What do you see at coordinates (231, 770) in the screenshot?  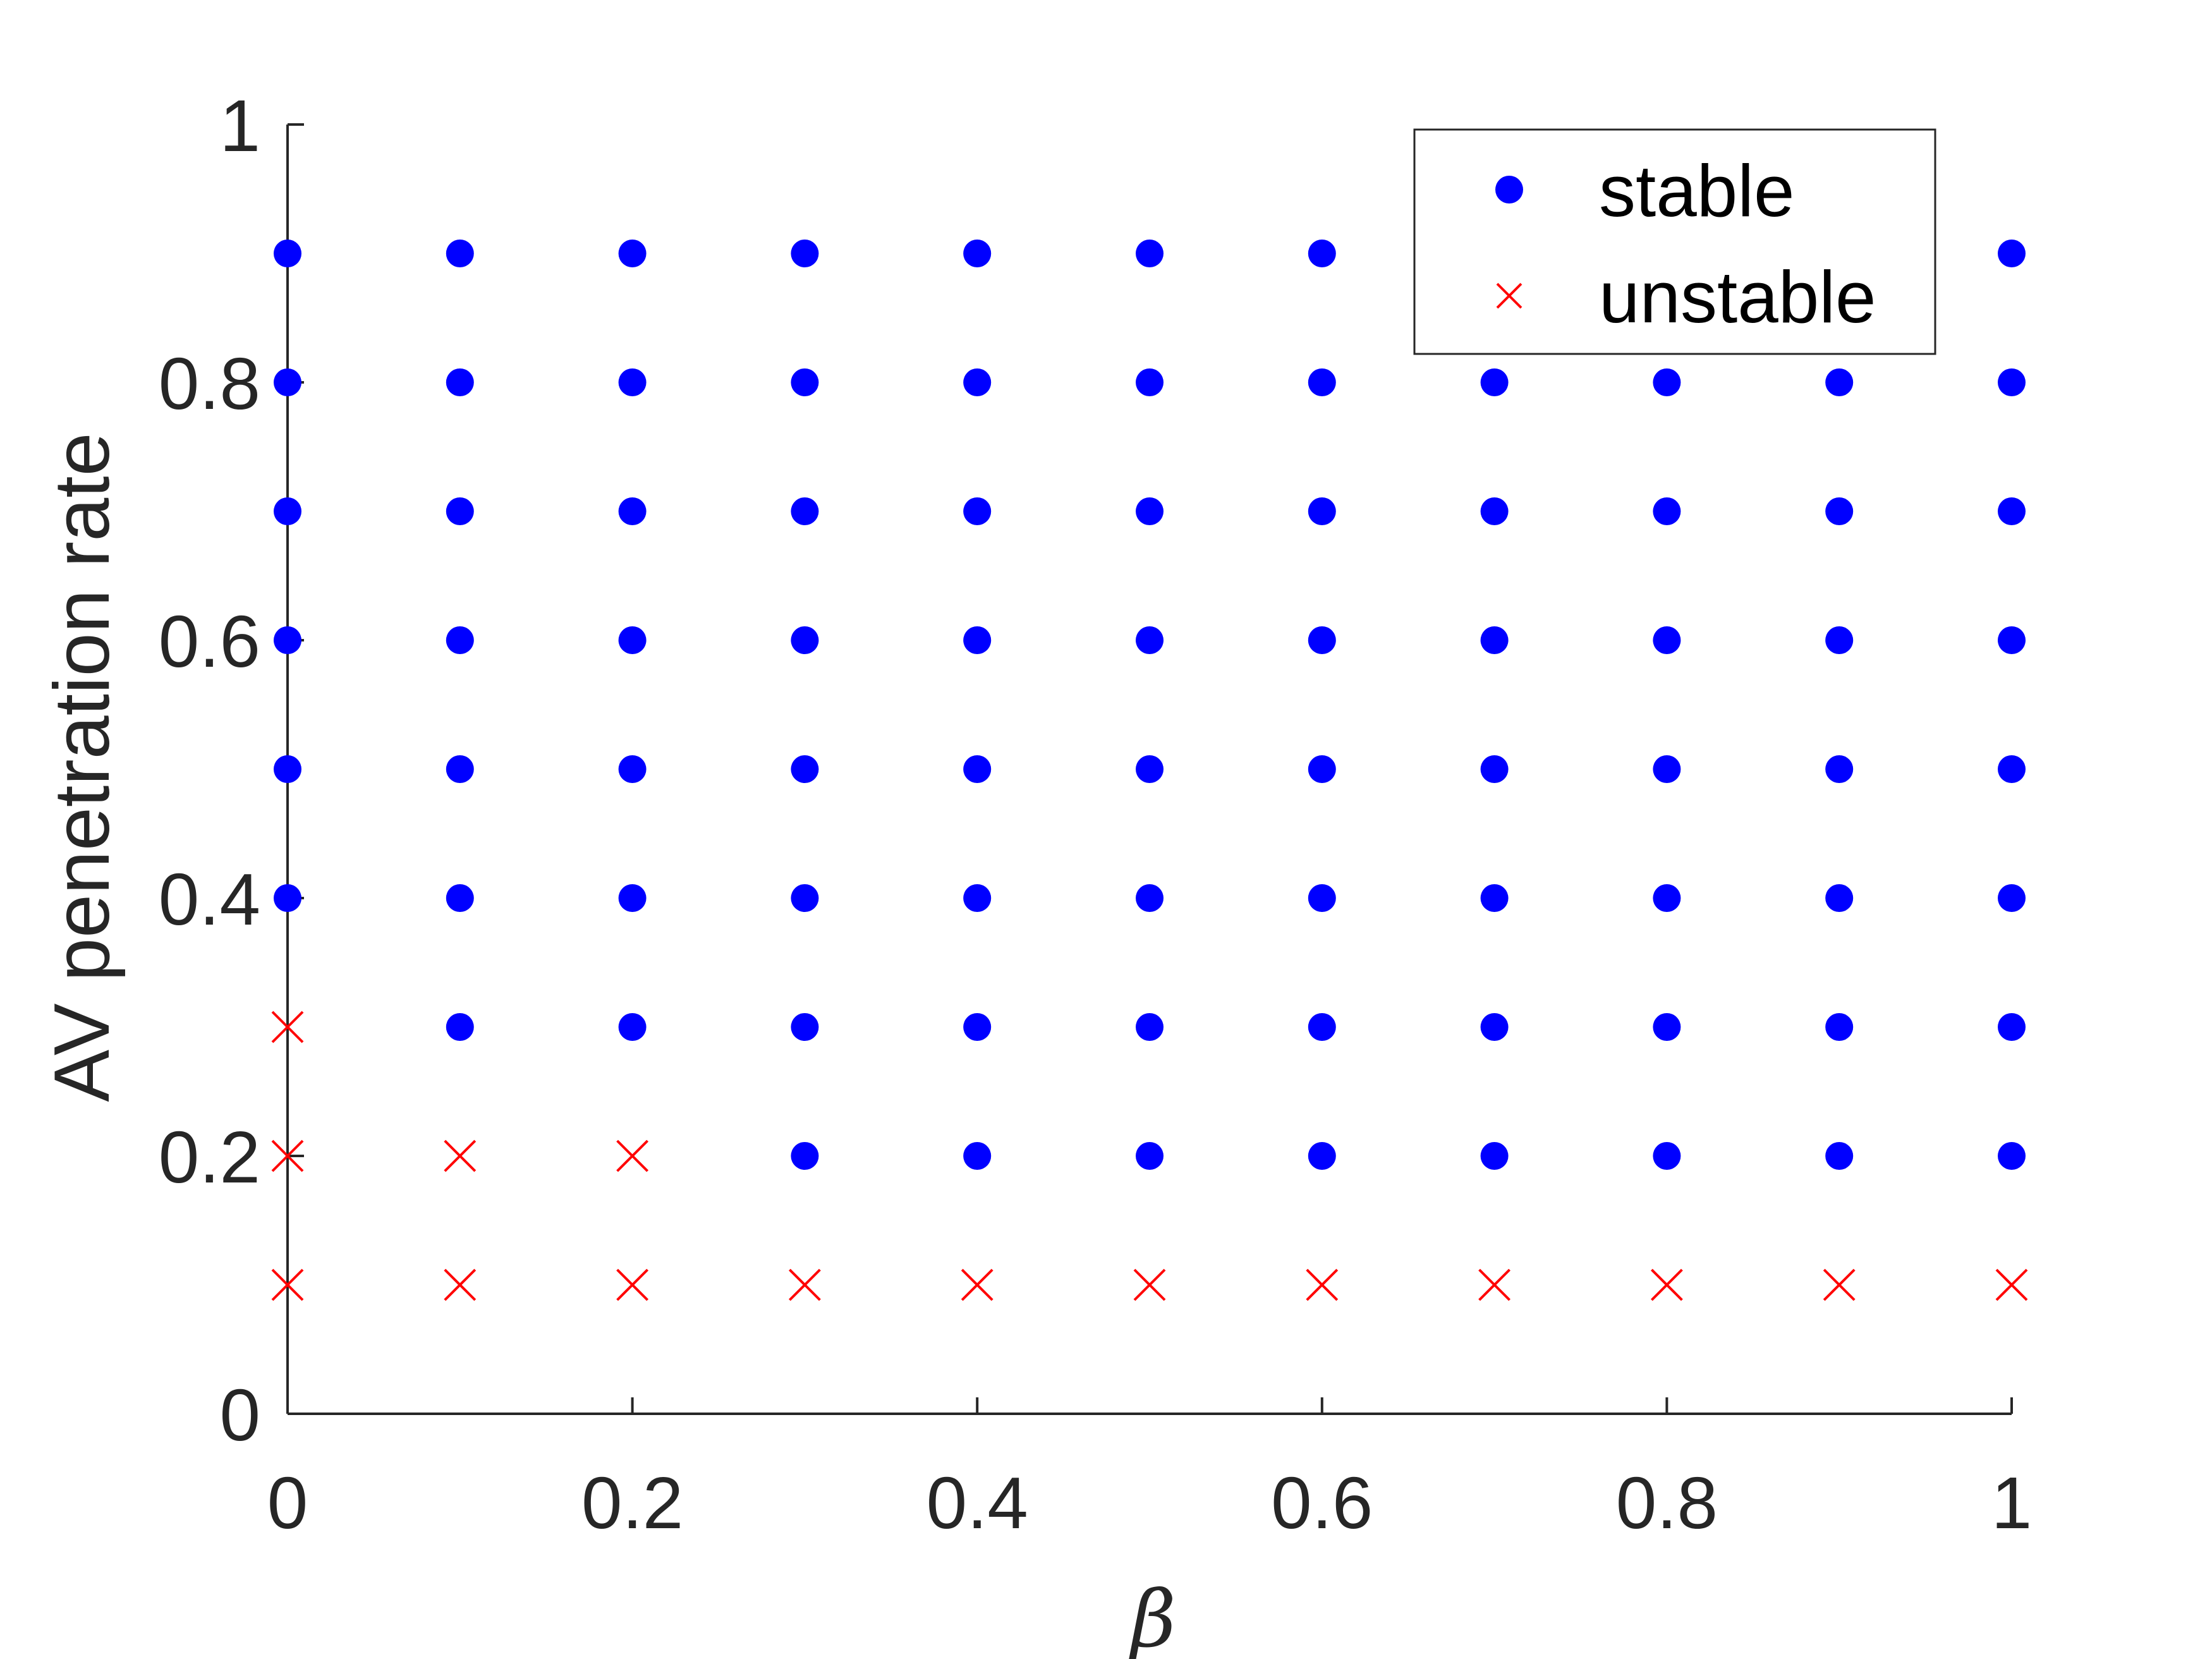 I see `y-ticks: 0 0.2 0.4 0.6 0.8 1` at bounding box center [231, 770].